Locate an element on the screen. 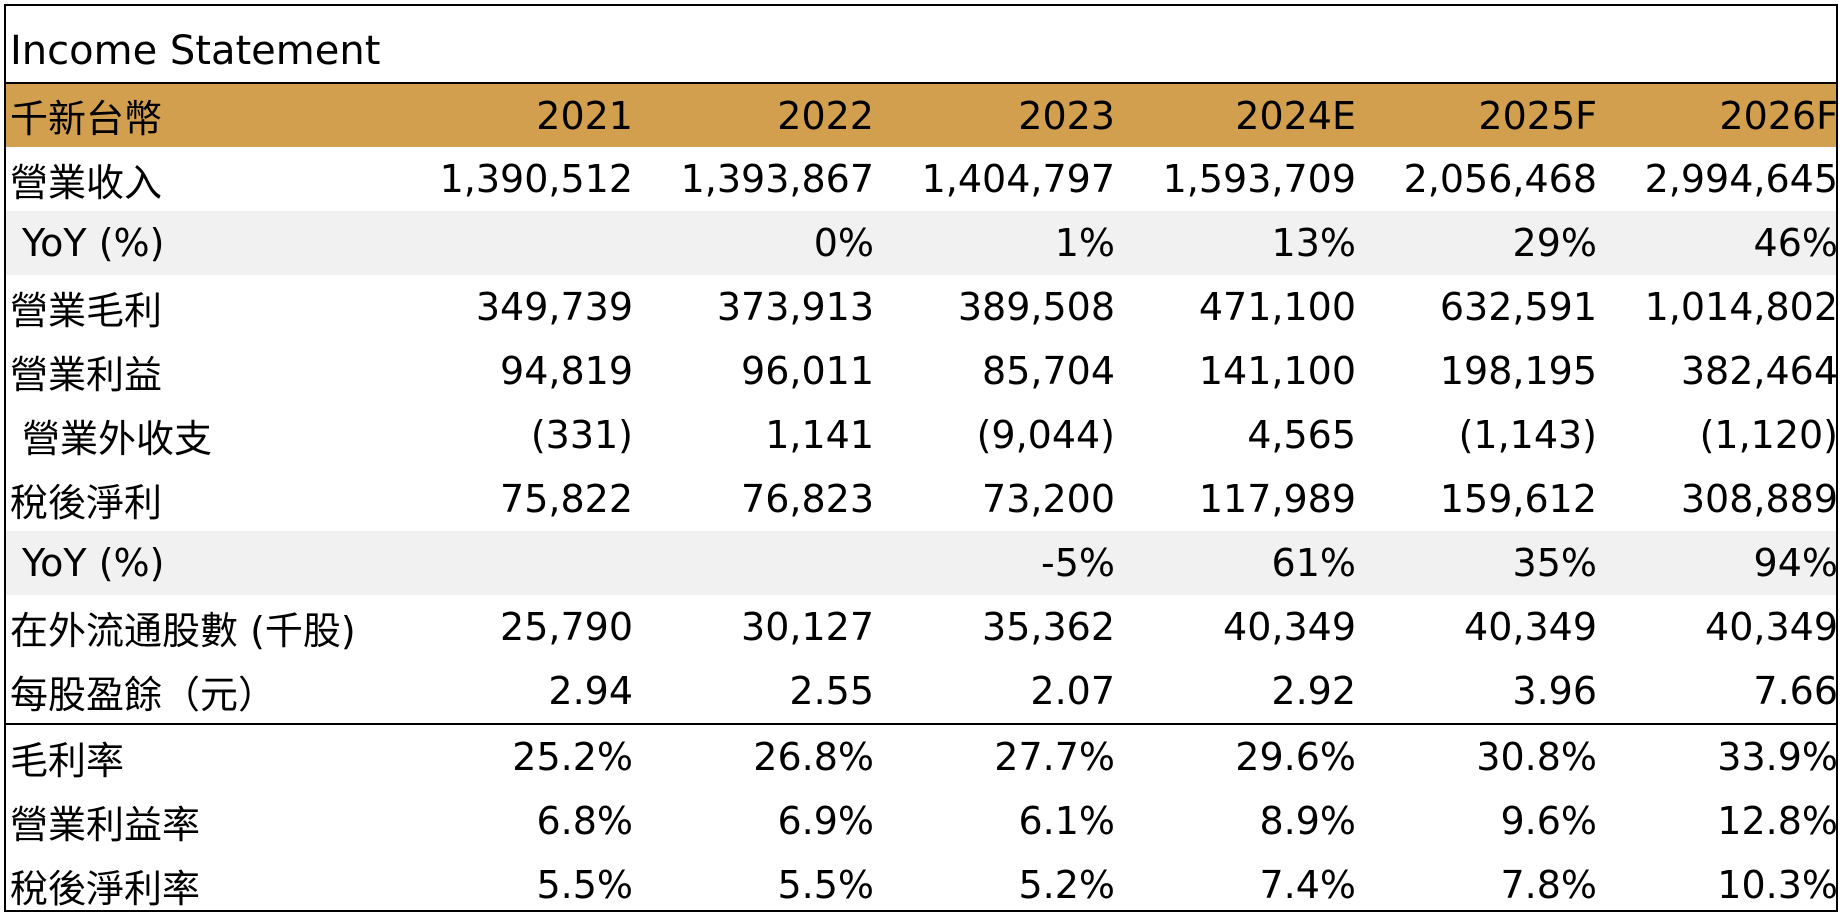  table-cell: 12.8% is located at coordinates (1777, 821).